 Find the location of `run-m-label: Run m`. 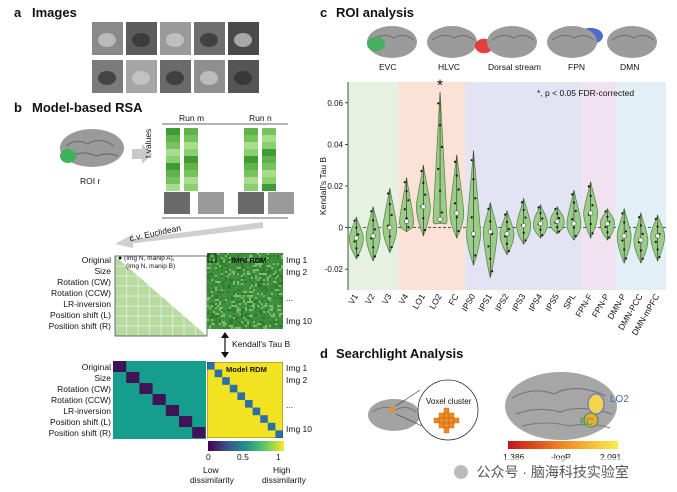

run-m-label: Run m is located at coordinates (192, 118).